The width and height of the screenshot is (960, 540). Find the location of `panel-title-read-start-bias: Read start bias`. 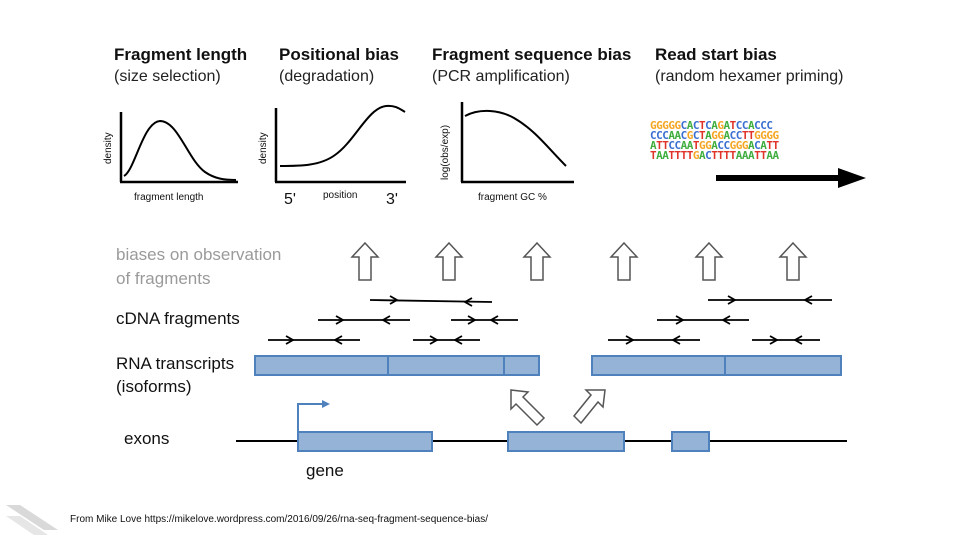

panel-title-read-start-bias: Read start bias is located at coordinates (716, 54).